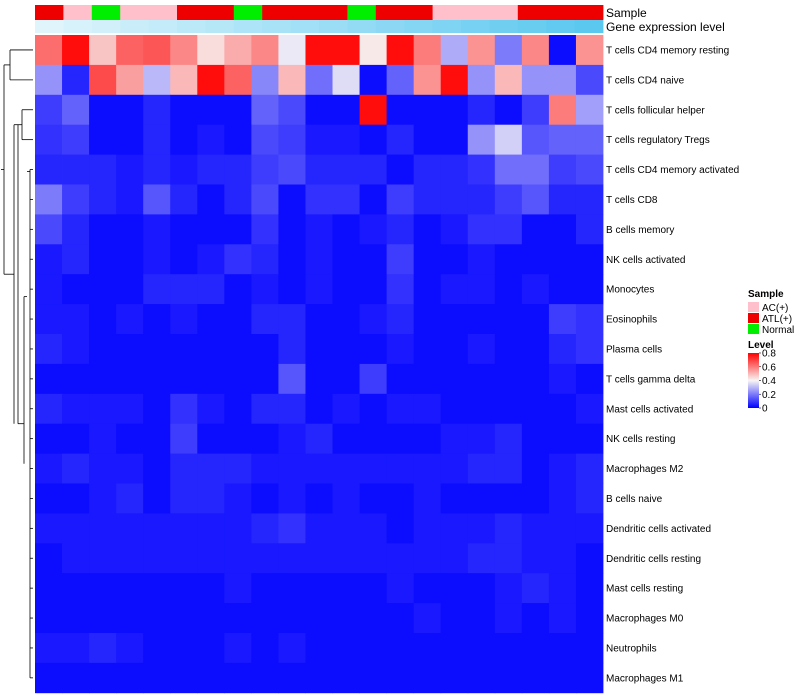 The height and width of the screenshot is (700, 800). Describe the element at coordinates (771, 319) in the screenshot. I see `legend-sample-items: AC(+)ATL(+)Normal` at that location.